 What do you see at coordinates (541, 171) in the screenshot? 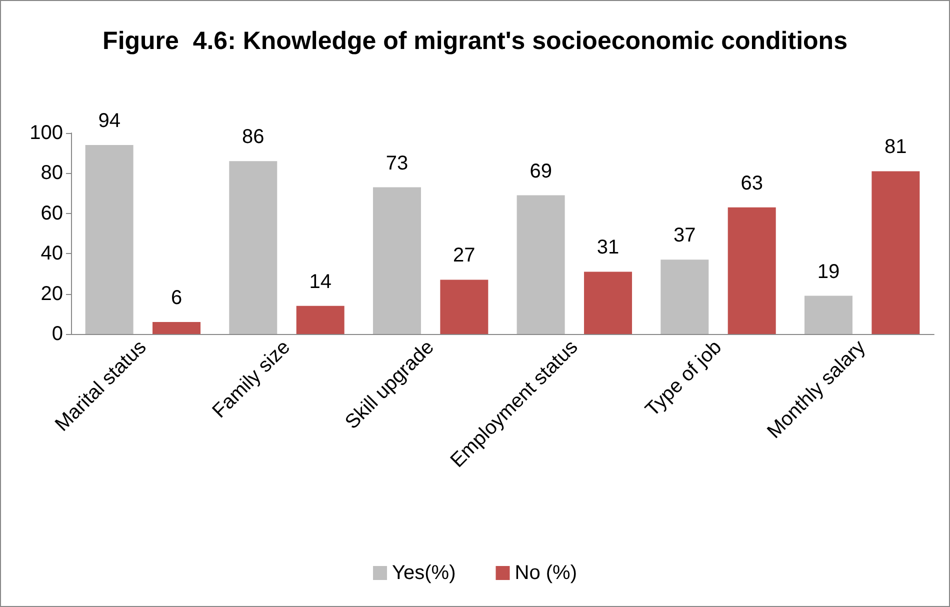
I see `data-label: 69` at bounding box center [541, 171].